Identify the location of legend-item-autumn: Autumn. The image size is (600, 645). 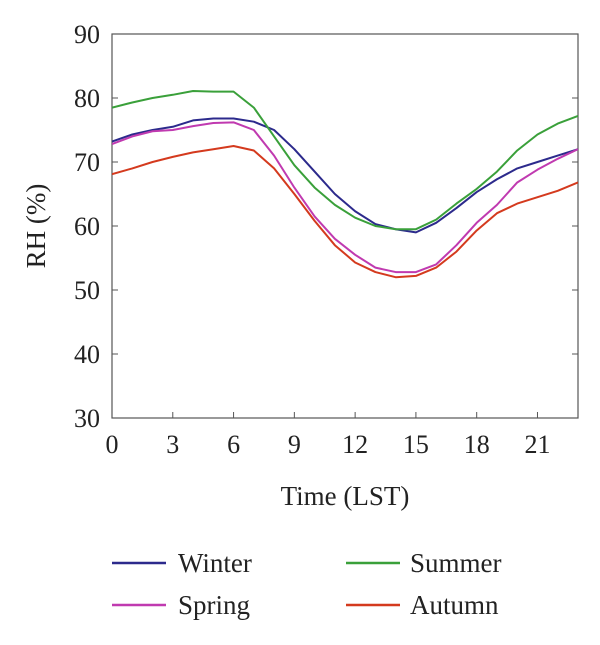
(422, 605).